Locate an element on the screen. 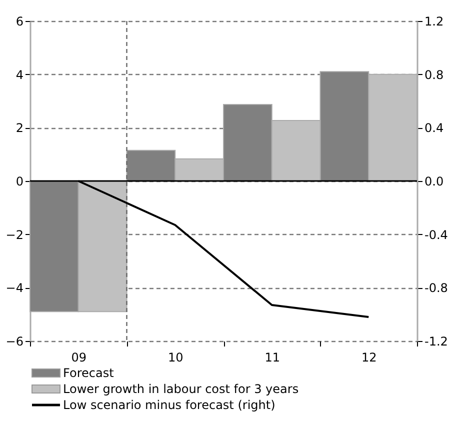  y-tick-label: 6 is located at coordinates (20, 21).